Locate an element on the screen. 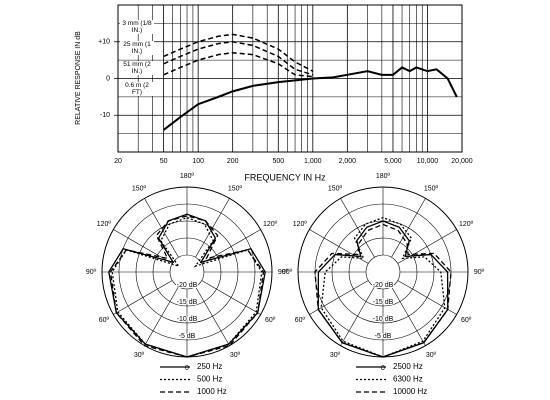 This screenshot has height=400, width=550. legend-label: 250 Hz is located at coordinates (209, 366).